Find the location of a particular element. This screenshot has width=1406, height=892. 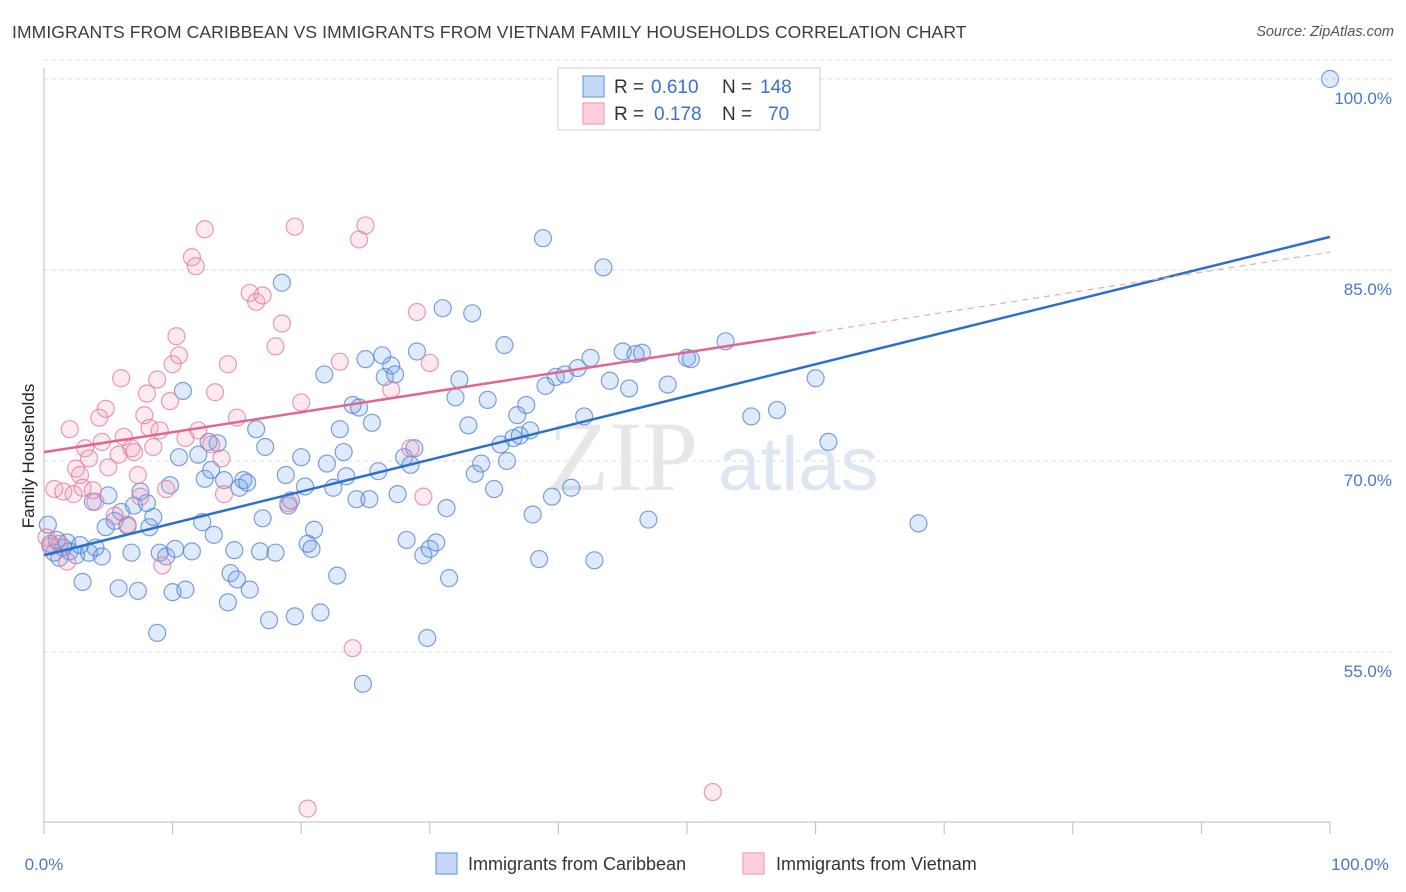

y-tick-label: 85.0% is located at coordinates (1368, 289).